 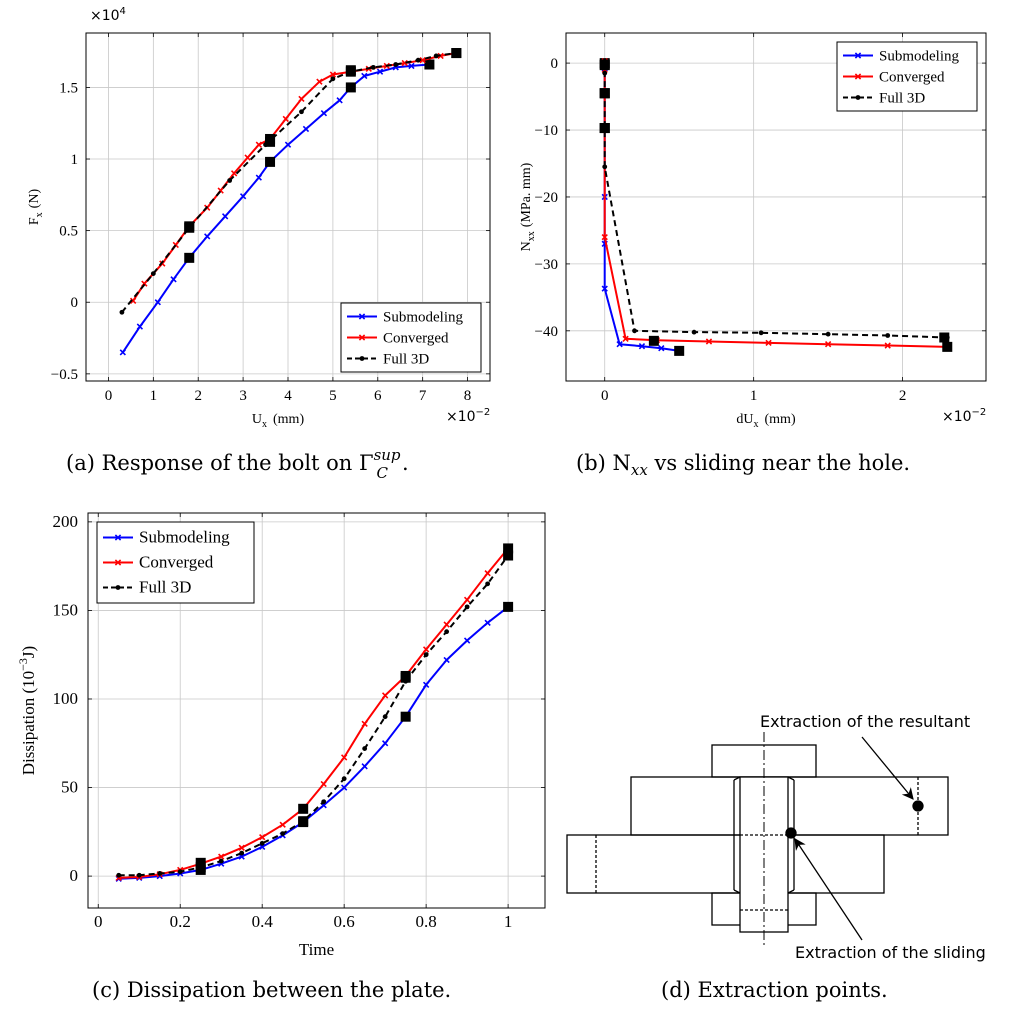 What do you see at coordinates (468, 396) in the screenshot?
I see `x-tick-label: 8` at bounding box center [468, 396].